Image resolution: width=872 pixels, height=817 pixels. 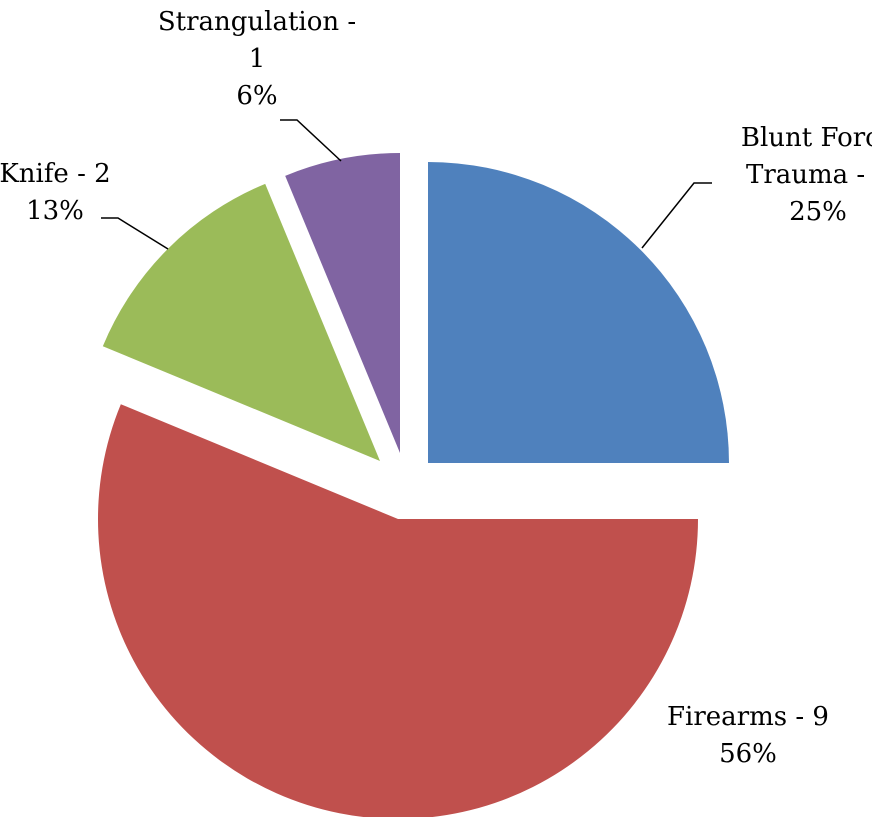 I want to click on data-label-blunt-force-trauma: Blunt Force Trauma - 4 25%, so click(x=806, y=175).